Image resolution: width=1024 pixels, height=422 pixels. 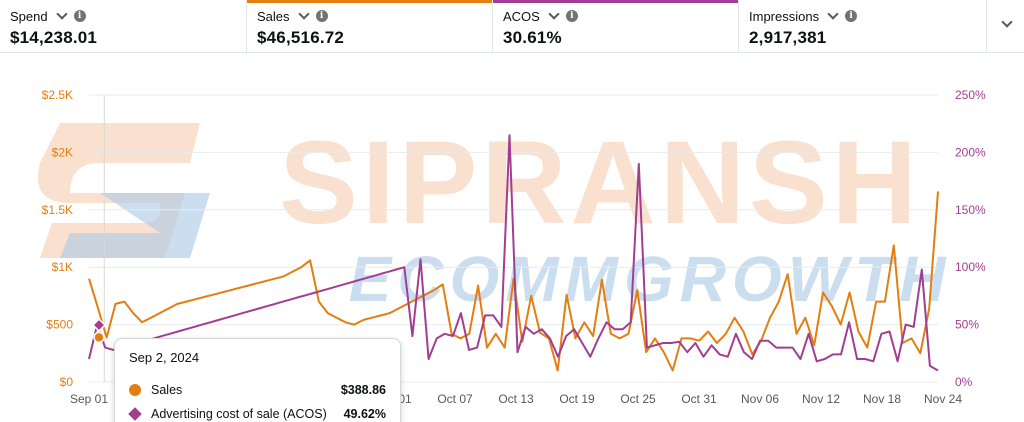 I want to click on acos-marker-icon, so click(x=135, y=414).